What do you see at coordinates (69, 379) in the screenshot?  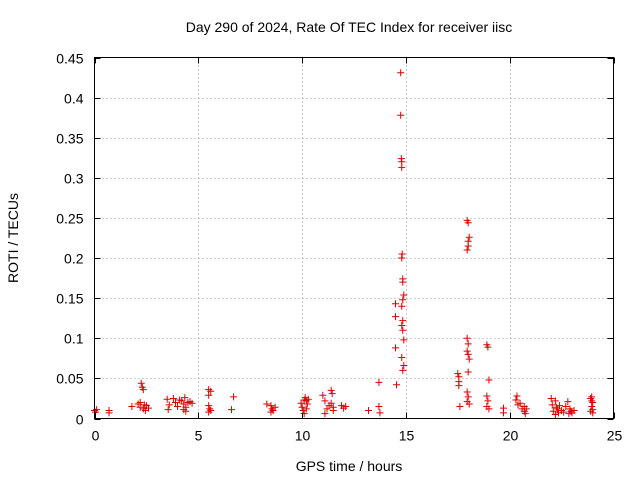 I see `y-tick-label: 0.05` at bounding box center [69, 379].